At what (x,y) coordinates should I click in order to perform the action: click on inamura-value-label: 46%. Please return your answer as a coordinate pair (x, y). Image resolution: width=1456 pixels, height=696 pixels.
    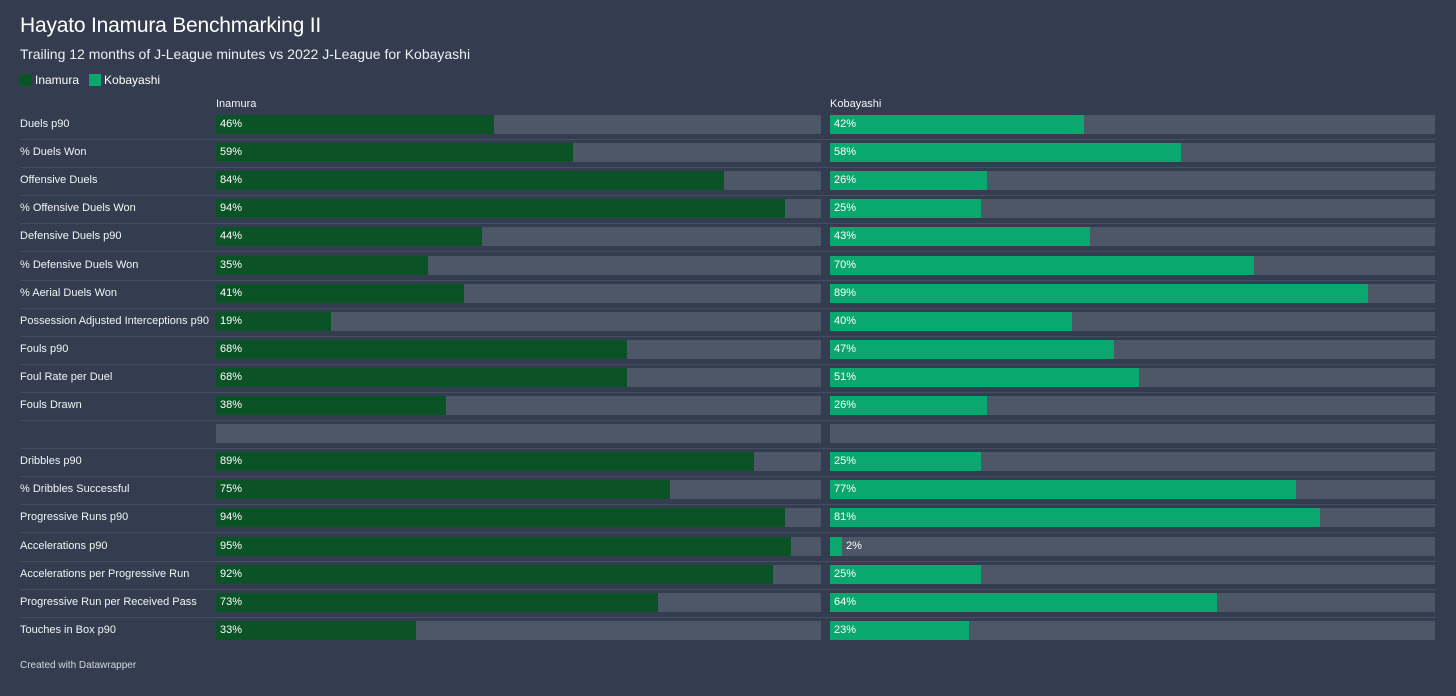
    Looking at the image, I should click on (231, 124).